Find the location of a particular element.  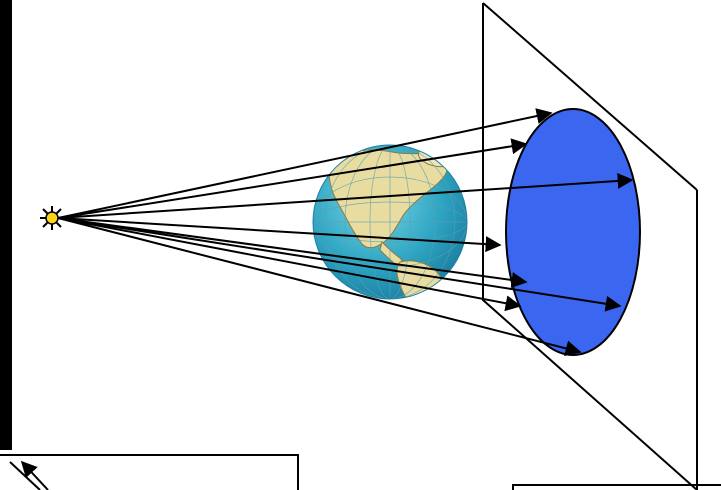

bottom-right-box is located at coordinates (617, 487).